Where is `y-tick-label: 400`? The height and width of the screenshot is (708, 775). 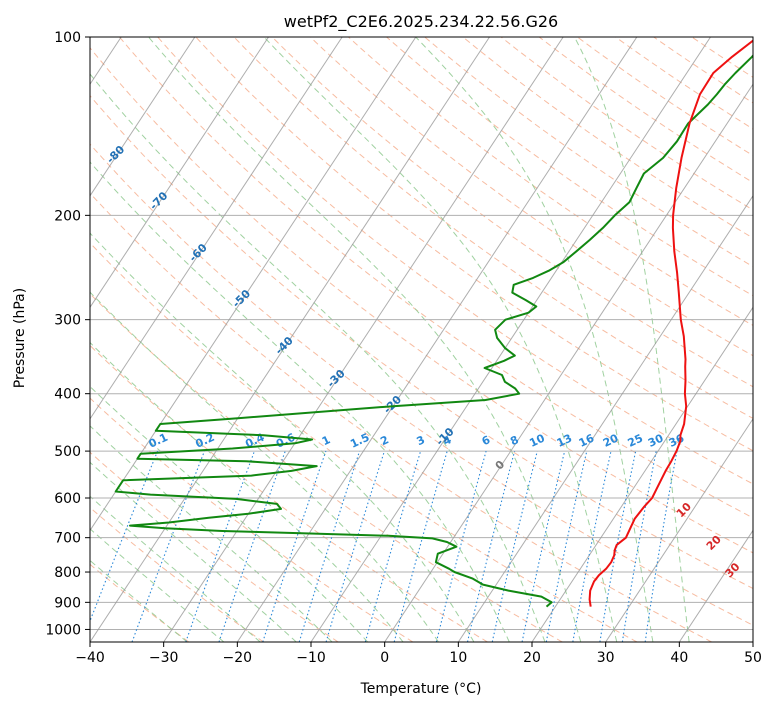
y-tick-label: 400 is located at coordinates (67, 395).